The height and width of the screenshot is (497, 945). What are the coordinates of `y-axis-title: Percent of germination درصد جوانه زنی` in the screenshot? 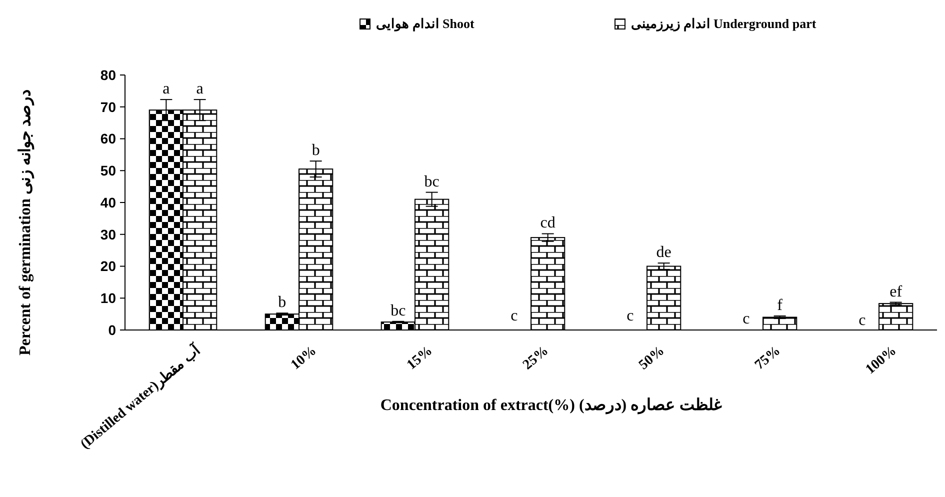 It's located at (26, 223).